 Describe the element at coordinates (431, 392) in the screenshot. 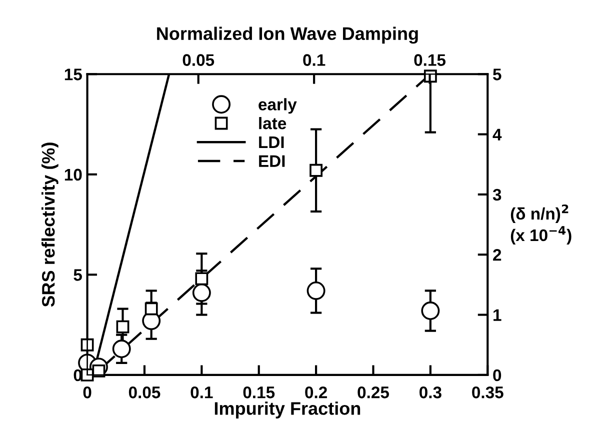

I see `x-tick-label: 0.3` at that location.